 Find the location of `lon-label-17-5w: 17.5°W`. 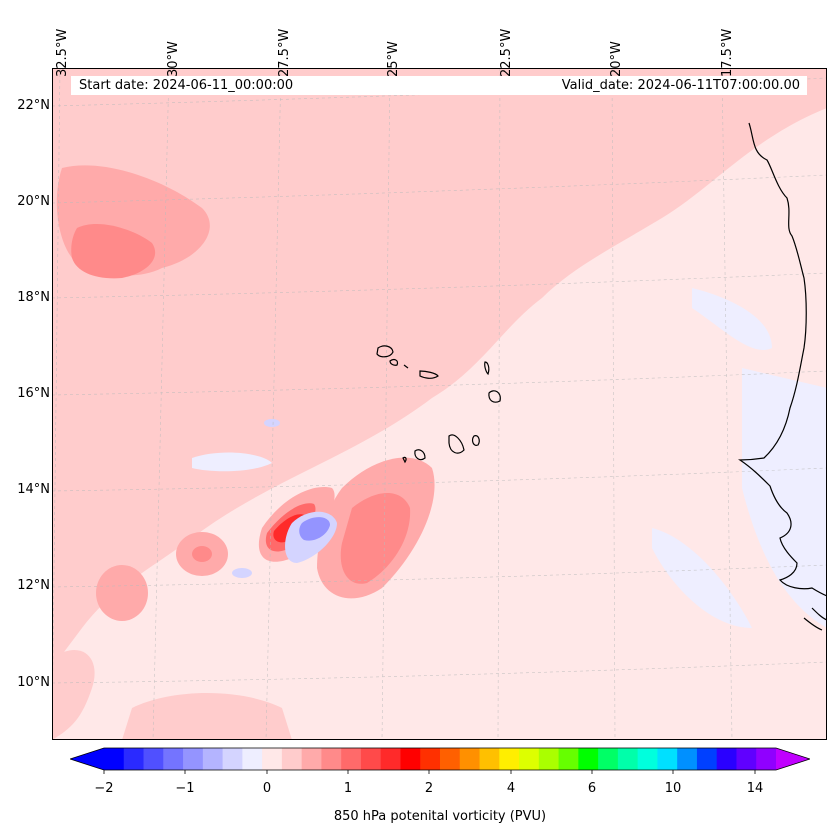

lon-label-17-5w: 17.5°W is located at coordinates (727, 52).